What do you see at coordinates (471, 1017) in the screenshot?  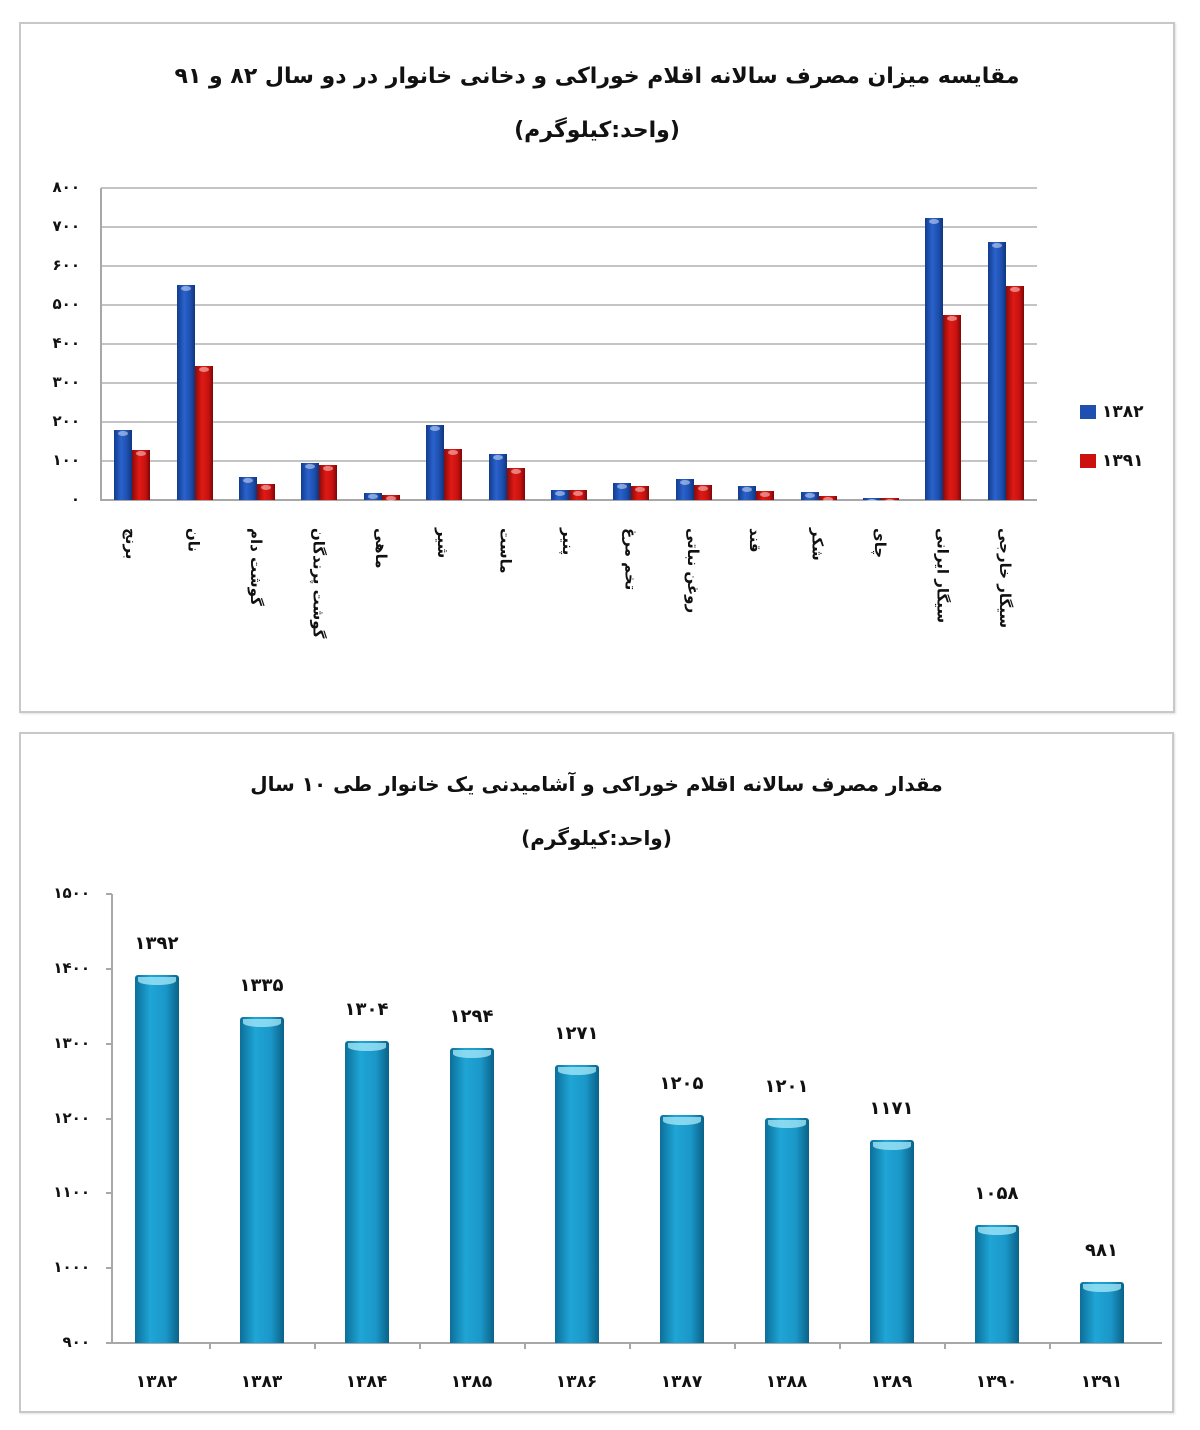 I see `data-label: ۱۲۹۴` at bounding box center [471, 1017].